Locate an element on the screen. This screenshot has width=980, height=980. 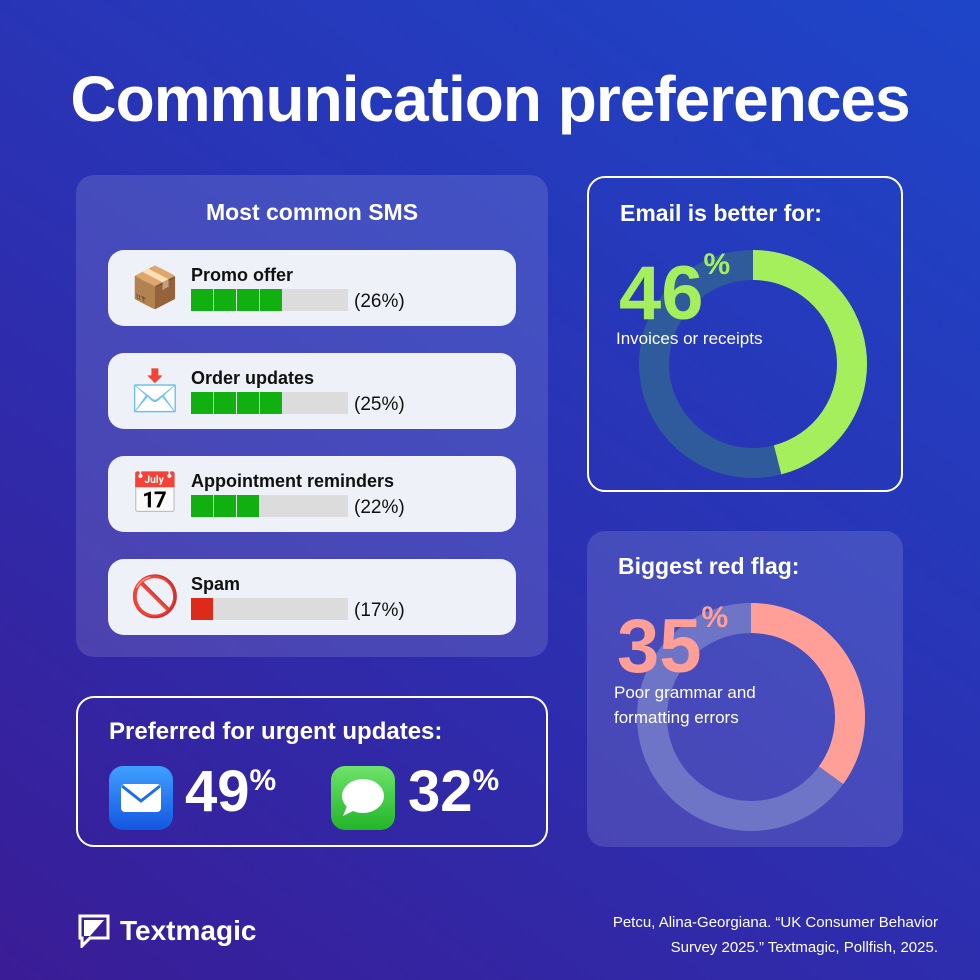
prohibited-icon: 🚫 is located at coordinates (155, 597).